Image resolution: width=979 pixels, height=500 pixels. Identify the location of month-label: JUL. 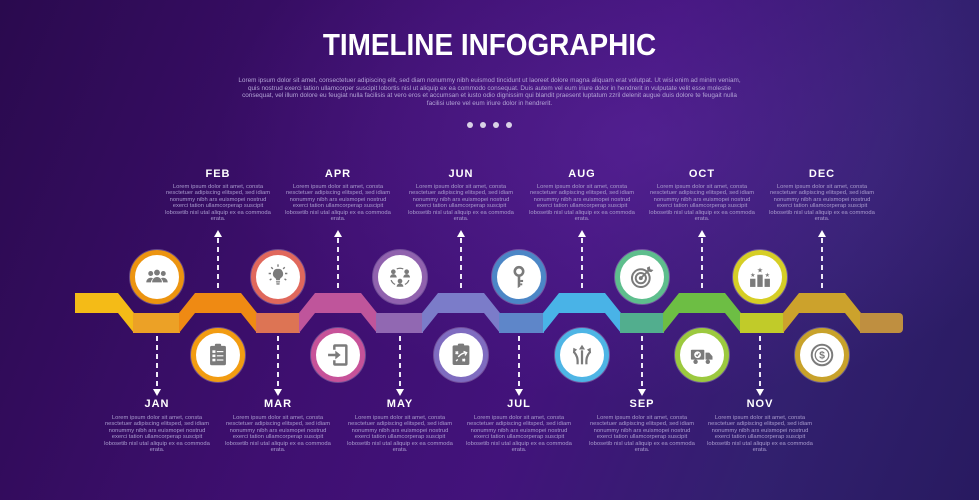
(519, 404).